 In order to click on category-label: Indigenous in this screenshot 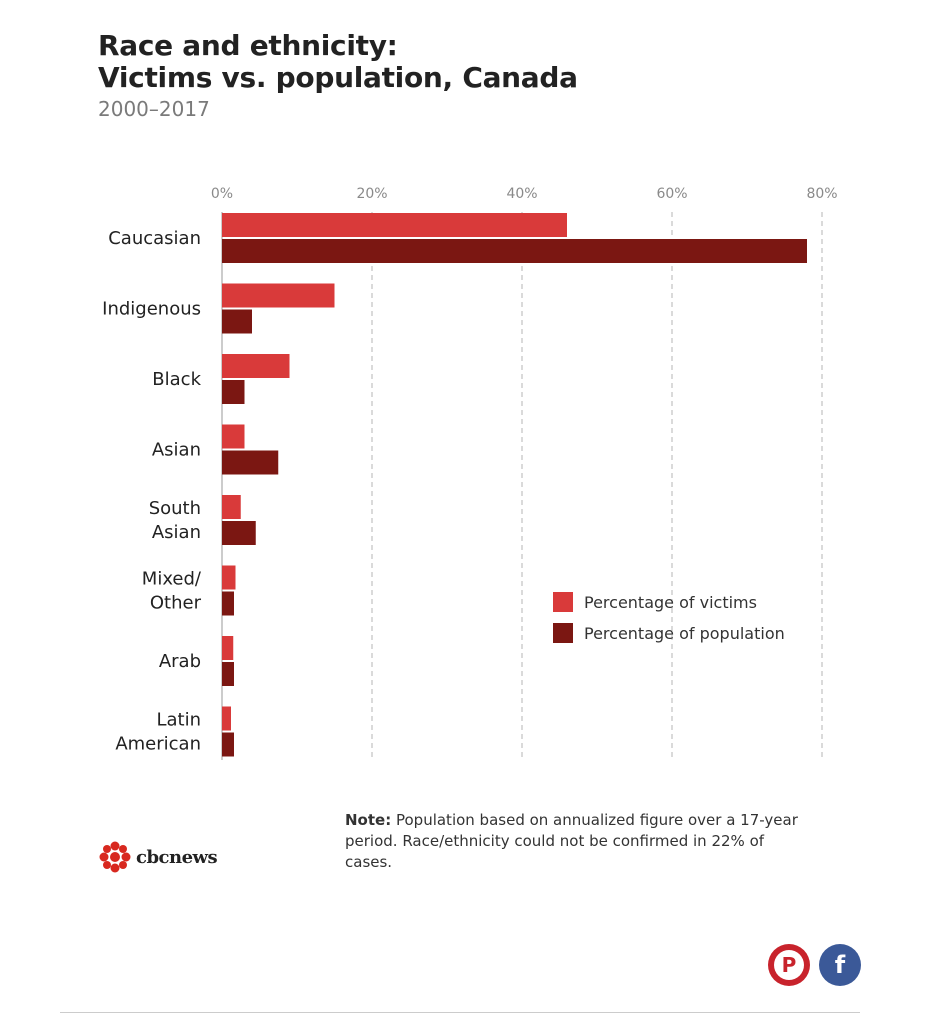, I will do `click(151, 309)`.